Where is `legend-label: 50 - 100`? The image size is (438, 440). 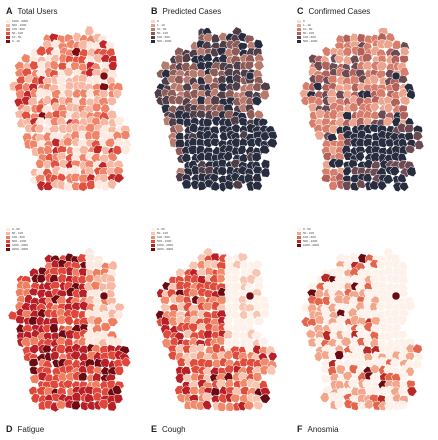
legend-label: 50 - 100 is located at coordinates (309, 33).